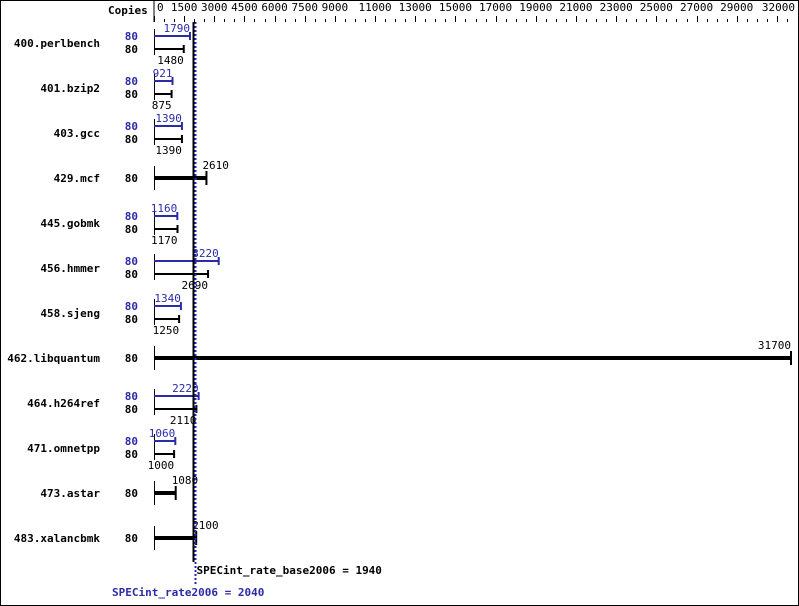 This screenshot has height=606, width=799. Describe the element at coordinates (162, 433) in the screenshot. I see `peak-value-label: 1060` at that location.